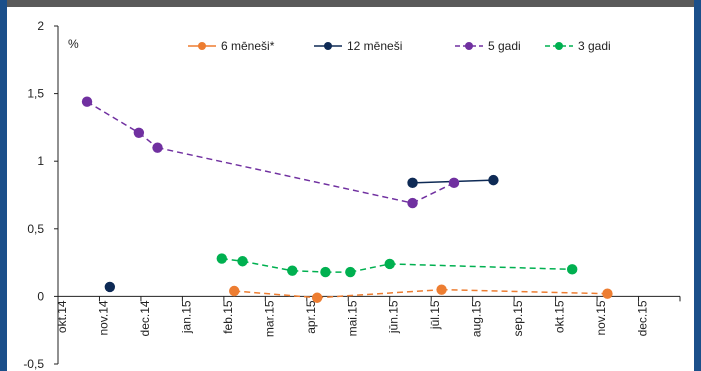 The height and width of the screenshot is (371, 701). What do you see at coordinates (3, 185) in the screenshot?
I see `left-border` at bounding box center [3, 185].